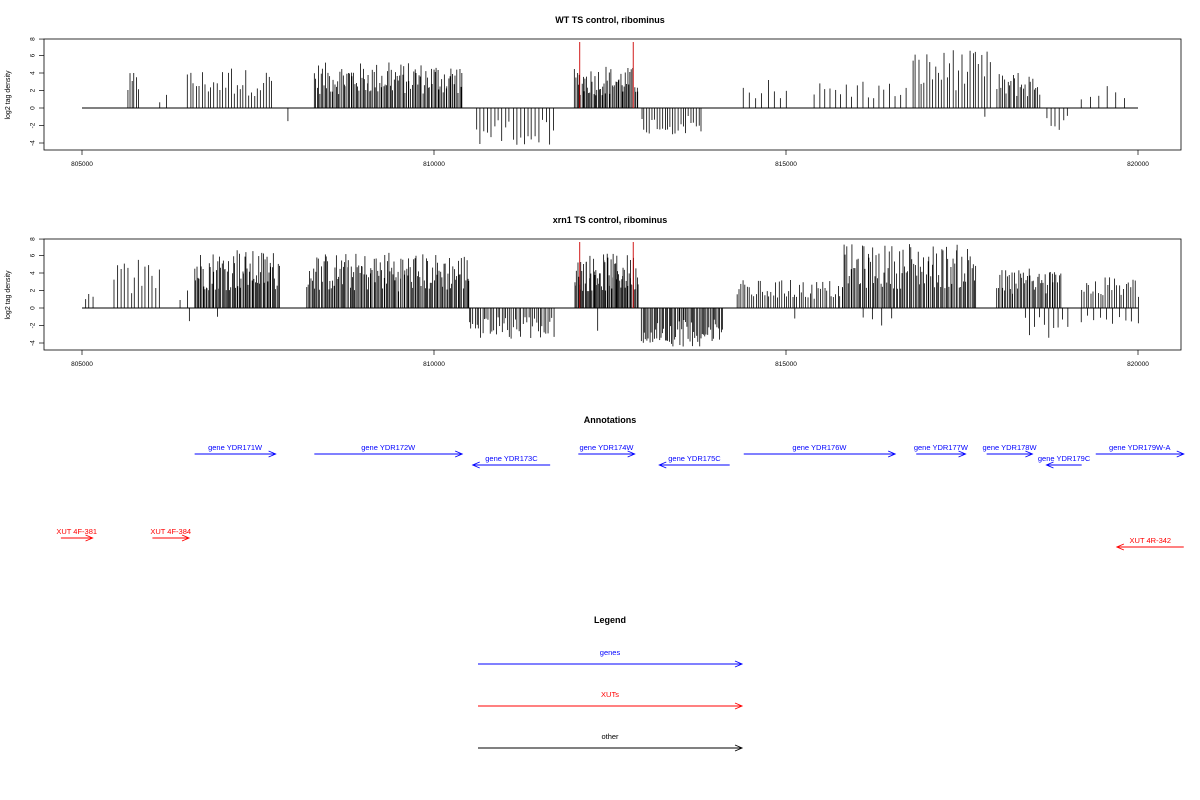  I want to click on xrn1-panel-title: xrn1 TS control, ribominus, so click(610, 220).